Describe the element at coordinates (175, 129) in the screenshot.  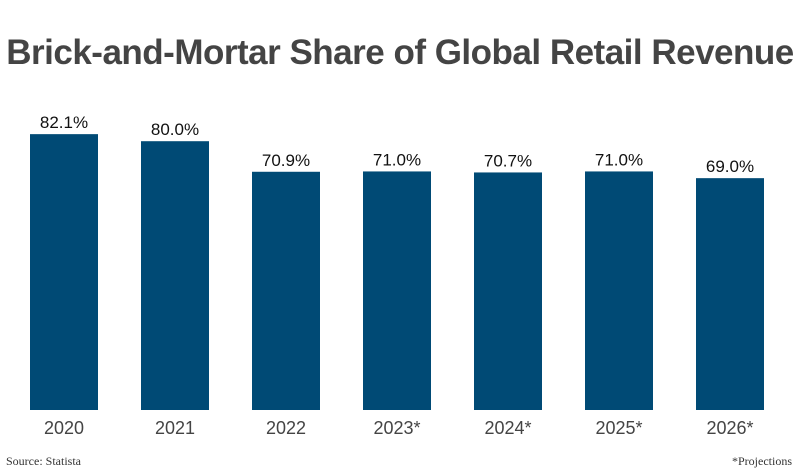
I see `data-label: 80.0%` at that location.